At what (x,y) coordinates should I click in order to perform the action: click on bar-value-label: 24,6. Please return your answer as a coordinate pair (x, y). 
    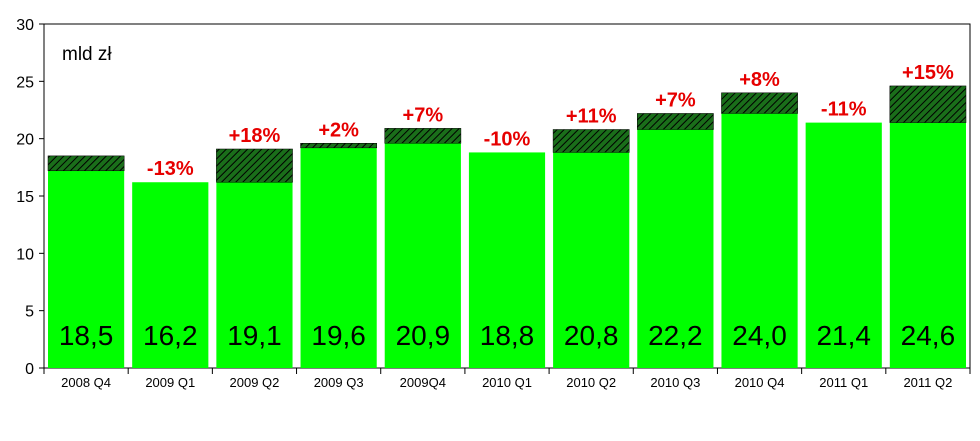
    Looking at the image, I should click on (928, 335).